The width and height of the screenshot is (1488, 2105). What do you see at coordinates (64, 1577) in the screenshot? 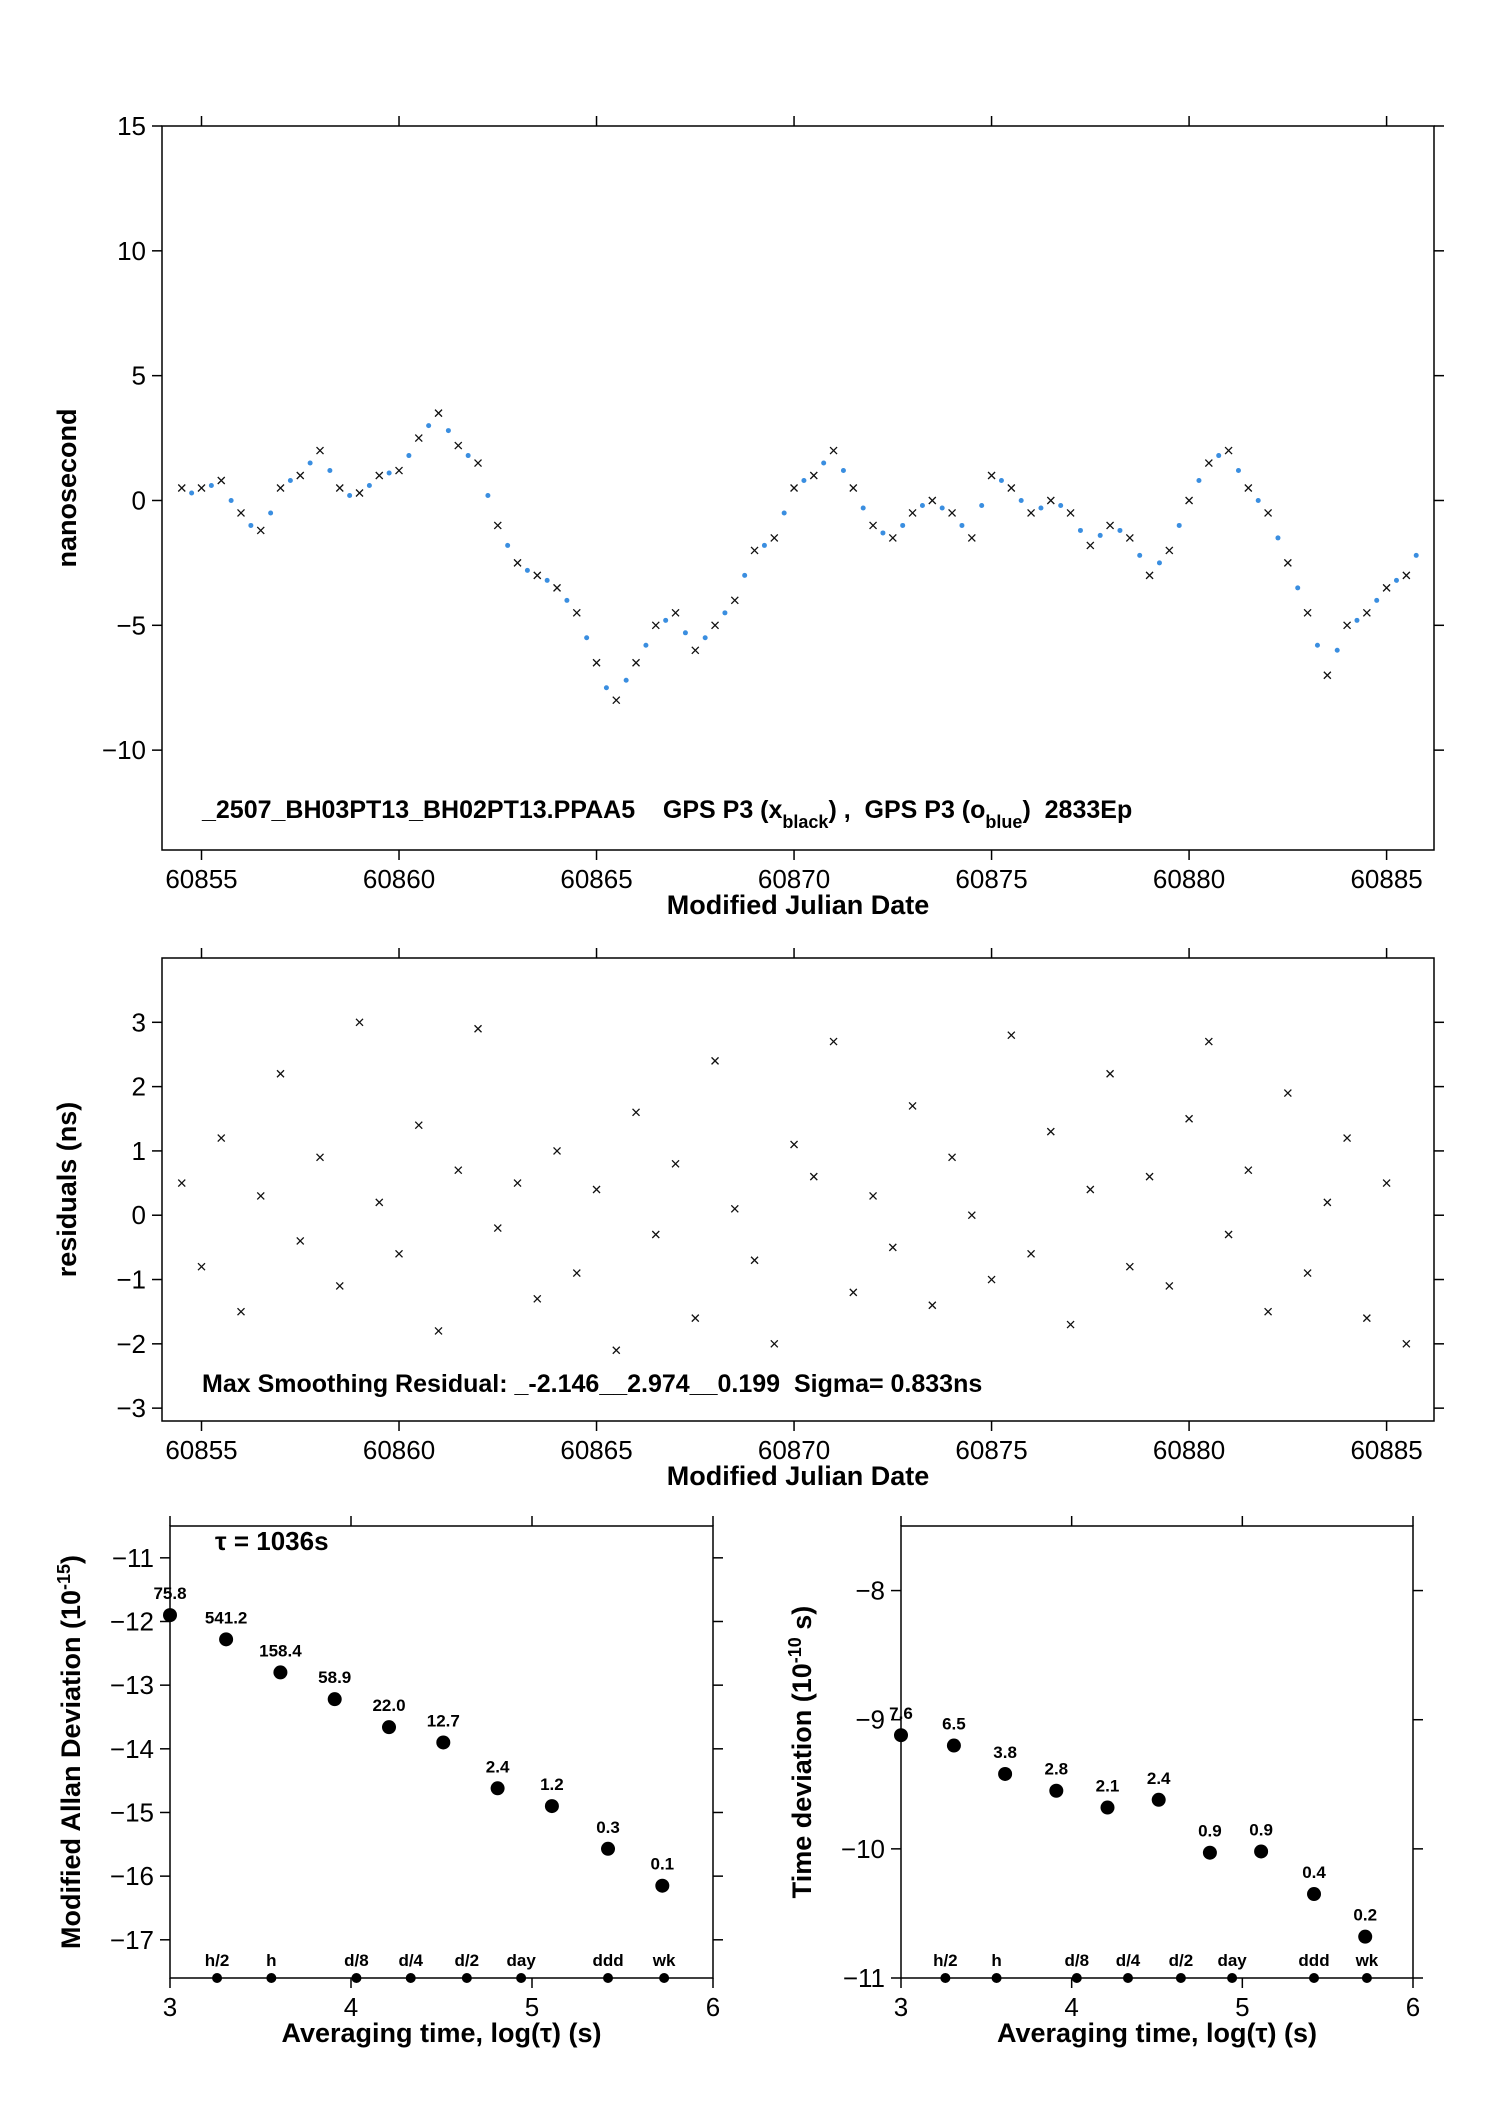
I see `y-axis-label-part: -15` at bounding box center [64, 1577].